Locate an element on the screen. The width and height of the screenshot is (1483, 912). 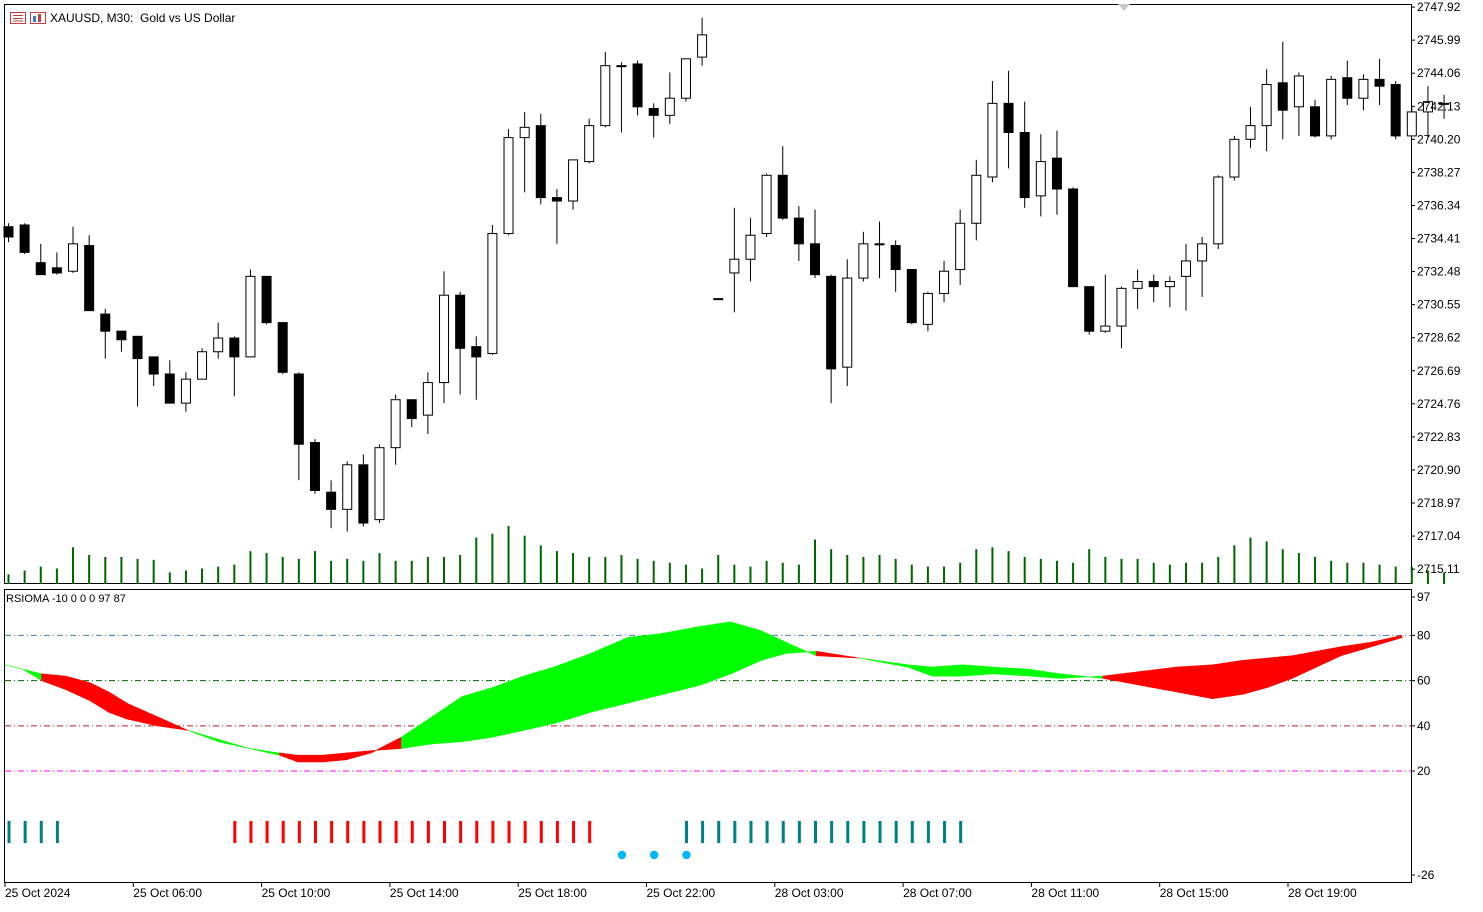
time-tick-label: 25 Oct 2024 is located at coordinates (38, 893).